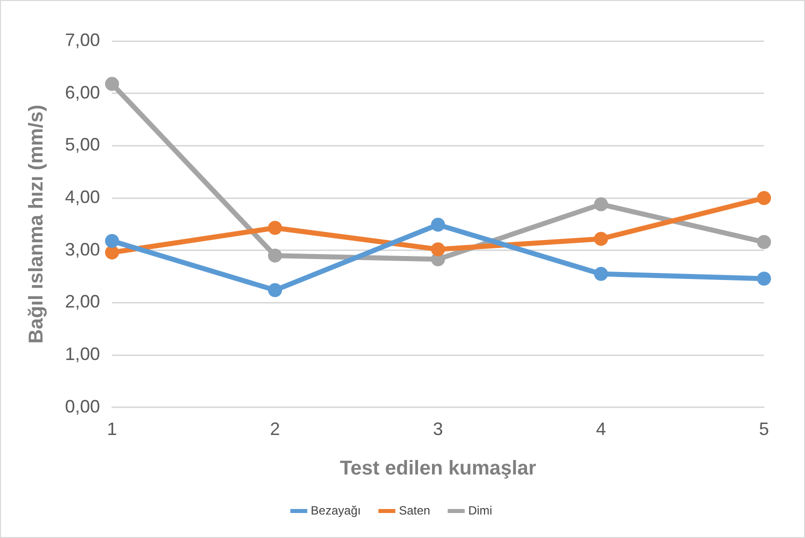  What do you see at coordinates (438, 429) in the screenshot?
I see `x-tick-label: 3` at bounding box center [438, 429].